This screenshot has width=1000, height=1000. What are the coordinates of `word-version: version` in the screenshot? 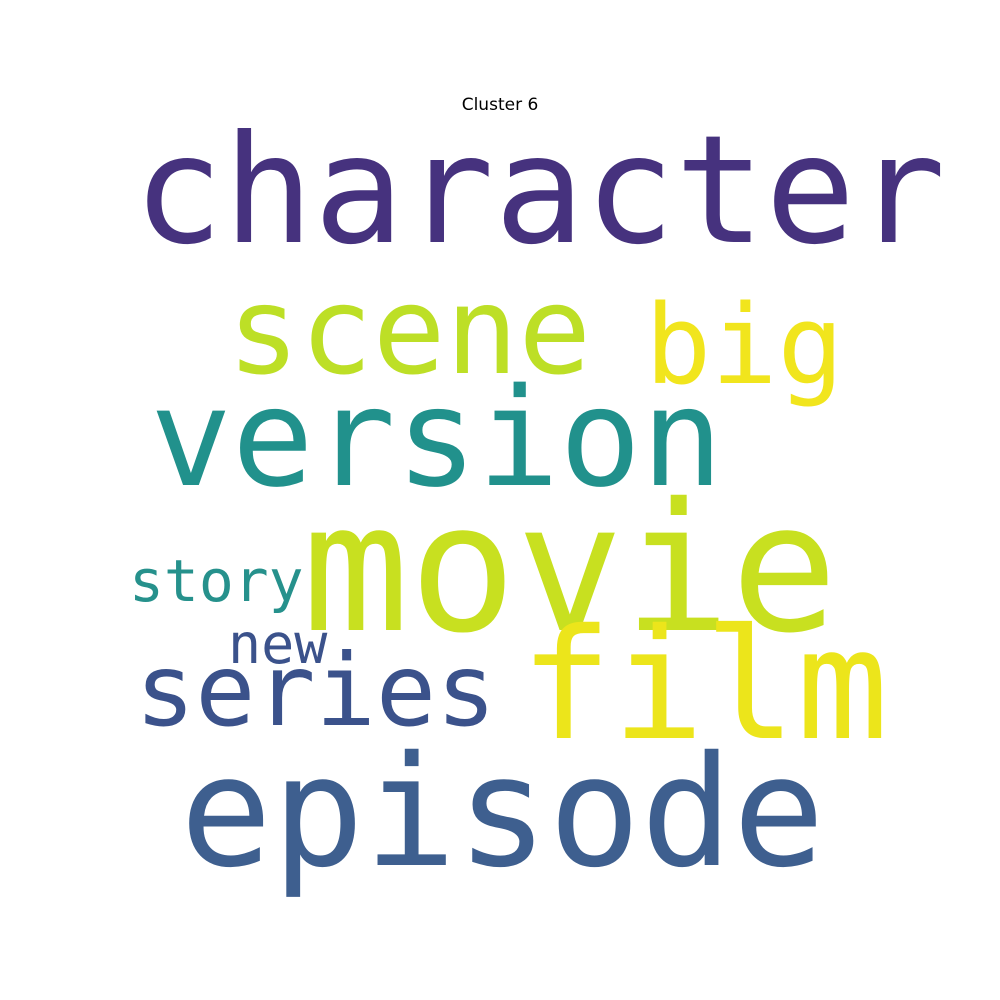 It's located at (437, 439).